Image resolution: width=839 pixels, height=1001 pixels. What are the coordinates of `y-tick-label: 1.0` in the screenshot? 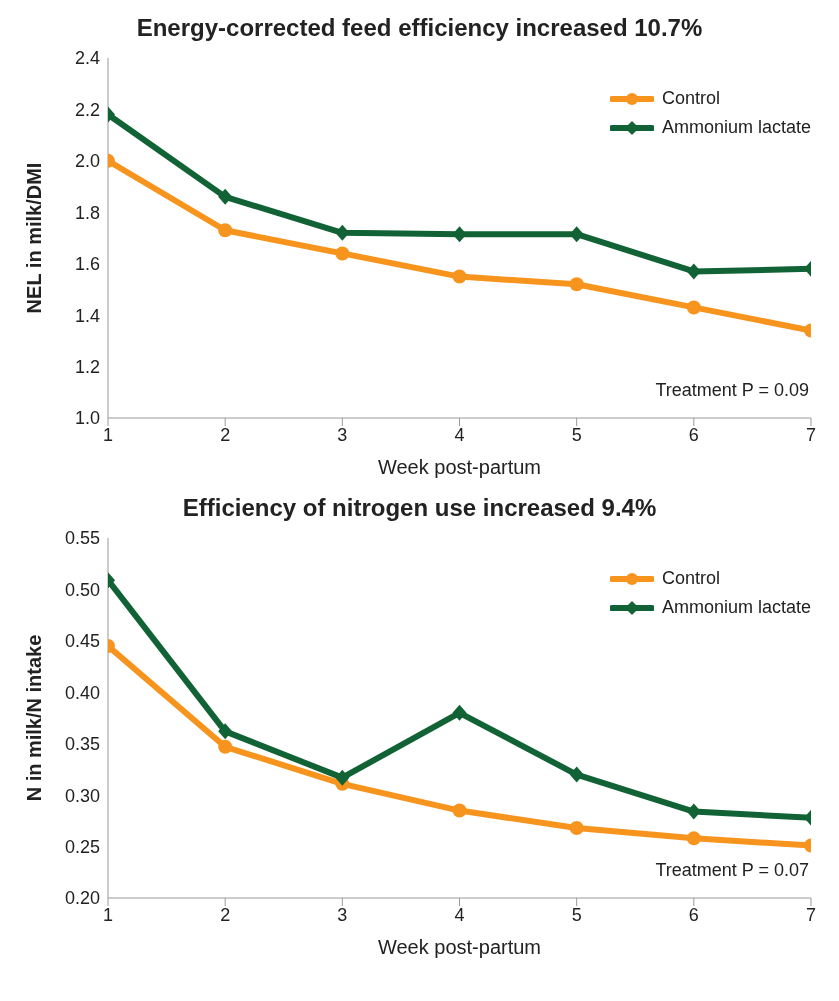 It's located at (87, 418).